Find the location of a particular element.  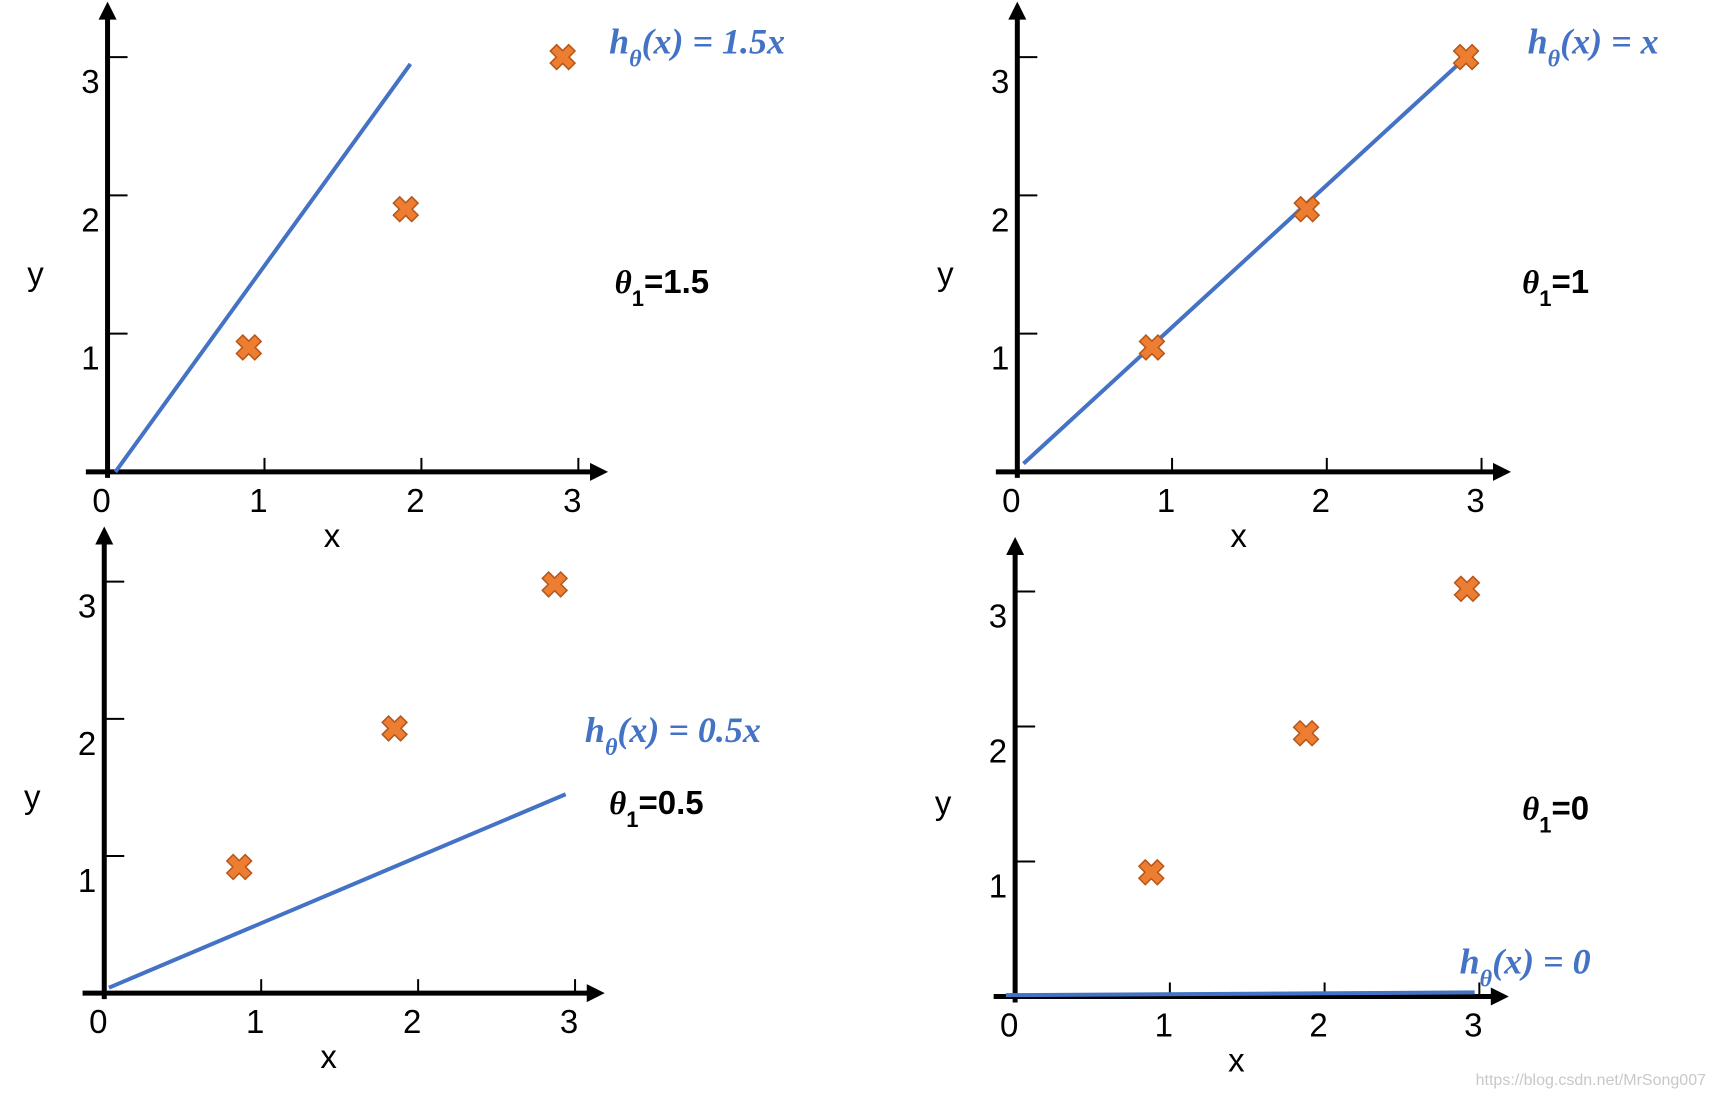

parameter: θ1=1 is located at coordinates (1555, 287).